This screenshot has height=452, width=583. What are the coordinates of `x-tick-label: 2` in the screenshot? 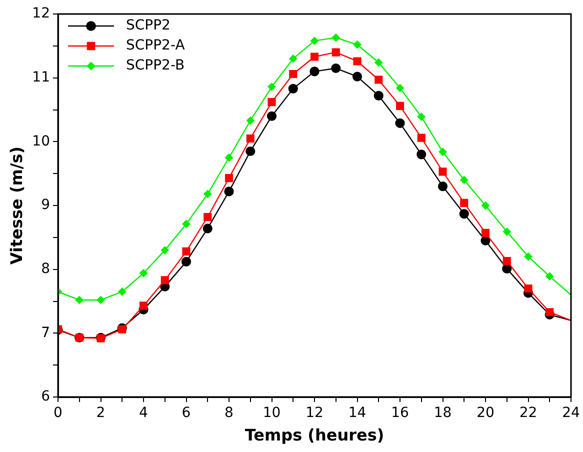 It's located at (101, 413).